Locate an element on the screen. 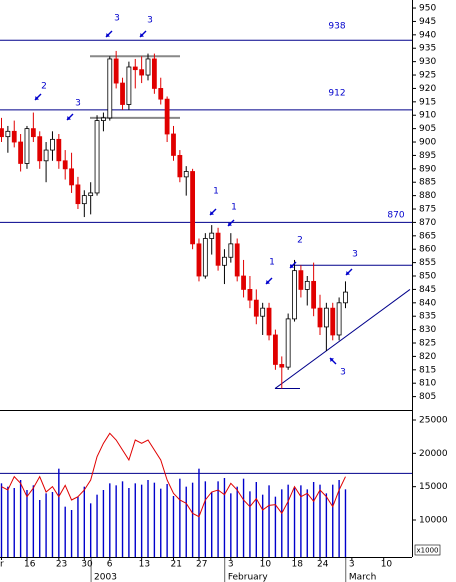 This screenshot has width=456, height=582. y-tick-label: 820 is located at coordinates (427, 357).